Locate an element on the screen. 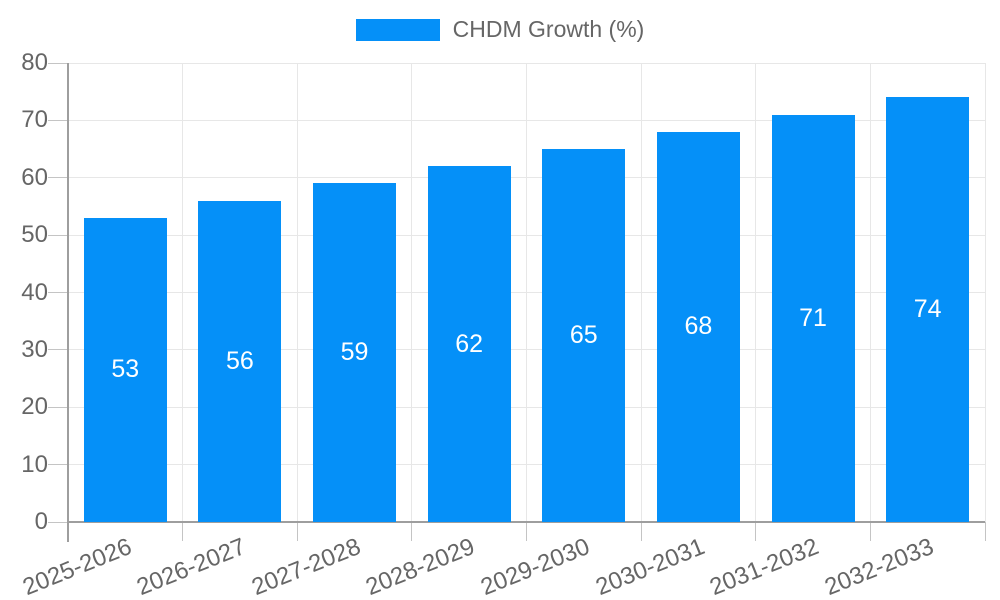  x-tick-label: 2031-2032 is located at coordinates (764, 566).